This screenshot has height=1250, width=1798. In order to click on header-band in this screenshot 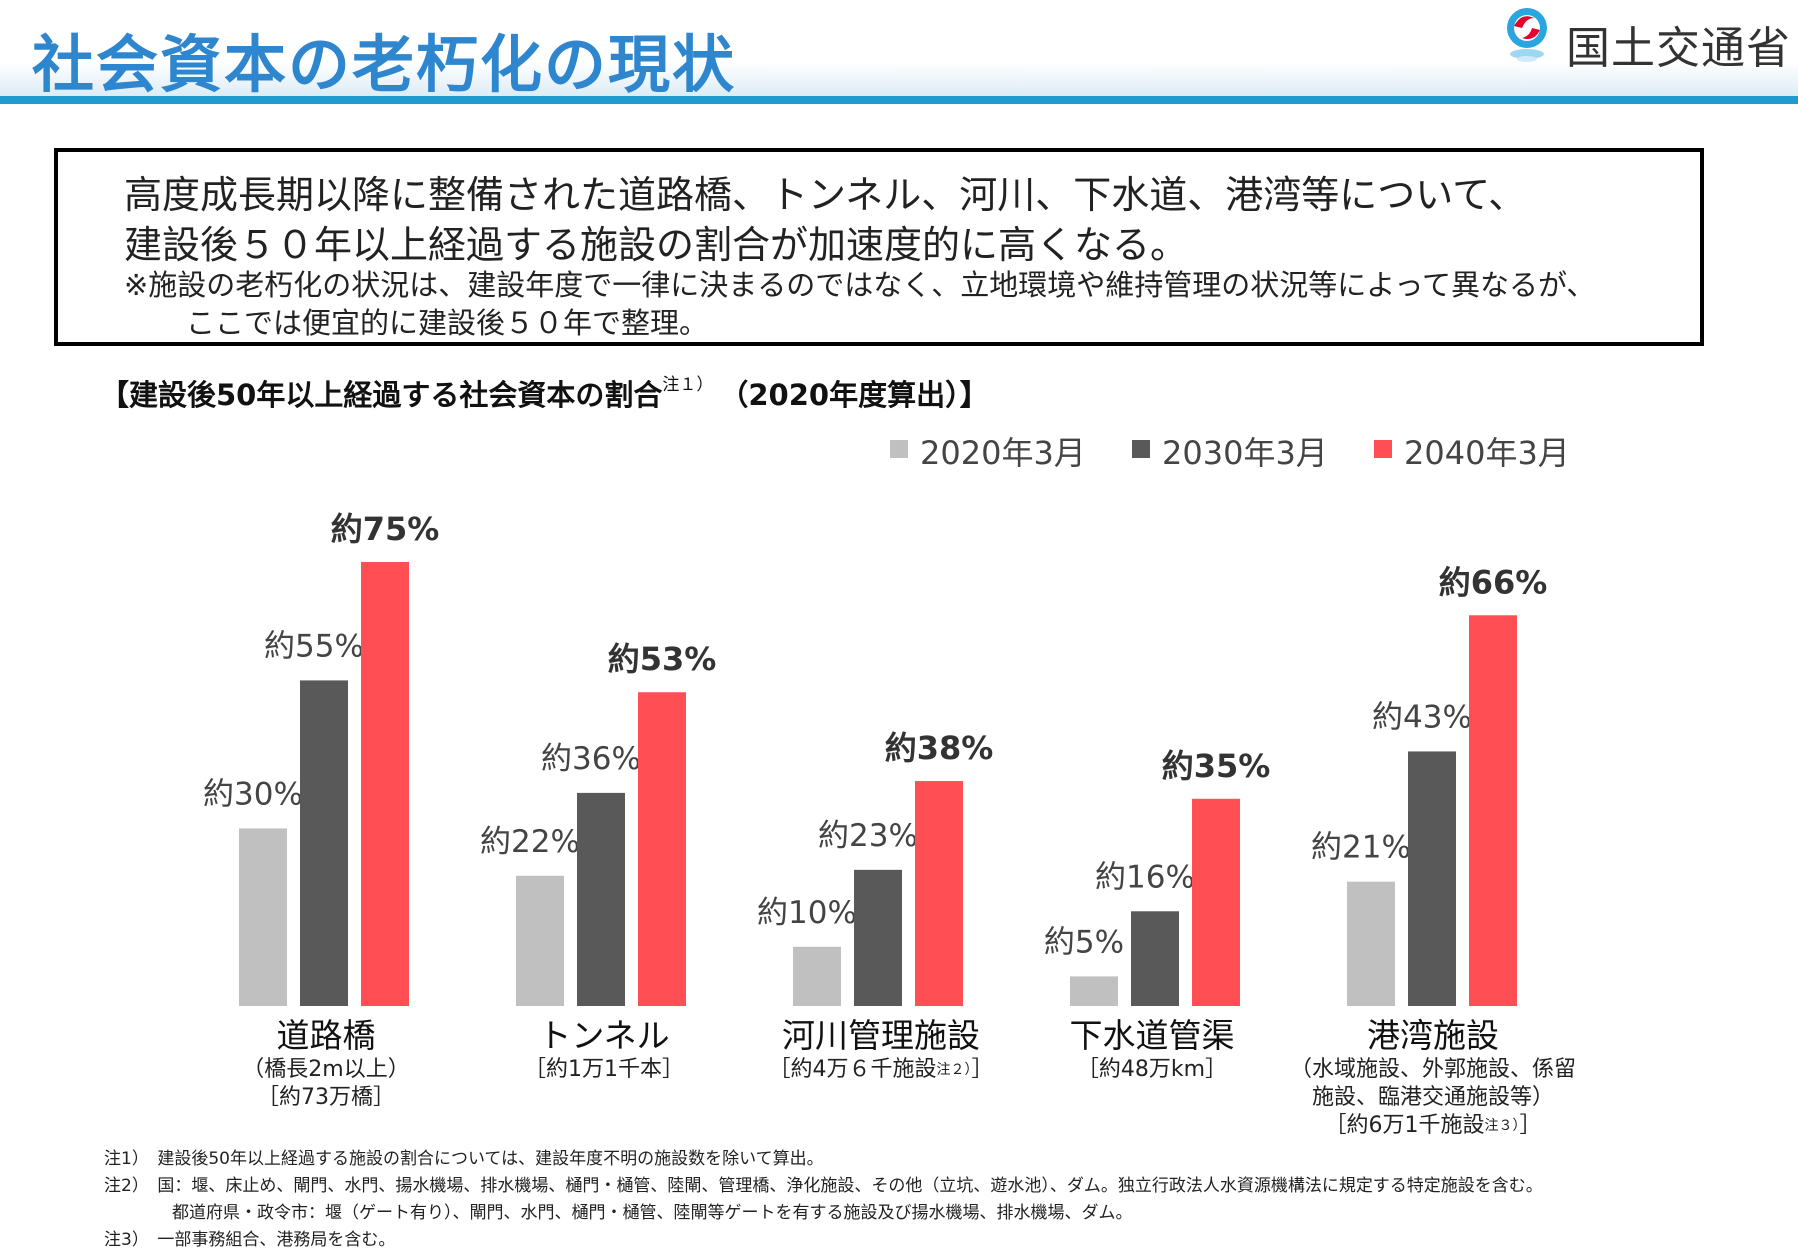, I will do `click(899, 79)`.